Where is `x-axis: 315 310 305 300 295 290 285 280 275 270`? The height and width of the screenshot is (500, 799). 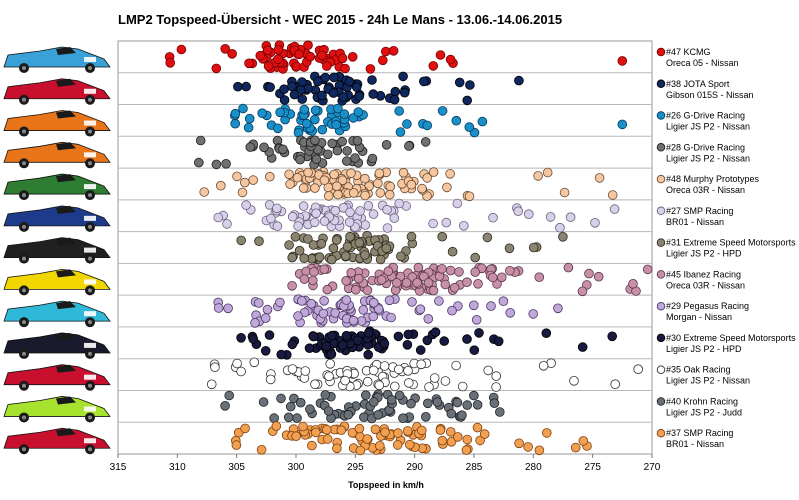
x-axis: 315 310 305 300 295 290 285 280 275 270 is located at coordinates (385, 463).